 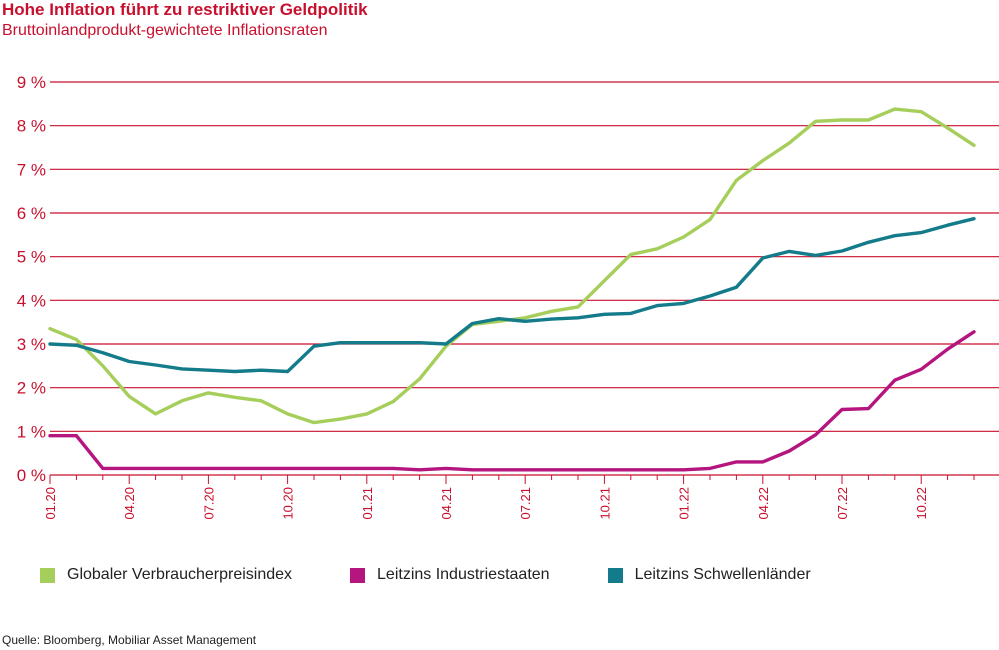 I want to click on legend-item-cpi: Globaler Verbraucherpreisindex, so click(x=166, y=575).